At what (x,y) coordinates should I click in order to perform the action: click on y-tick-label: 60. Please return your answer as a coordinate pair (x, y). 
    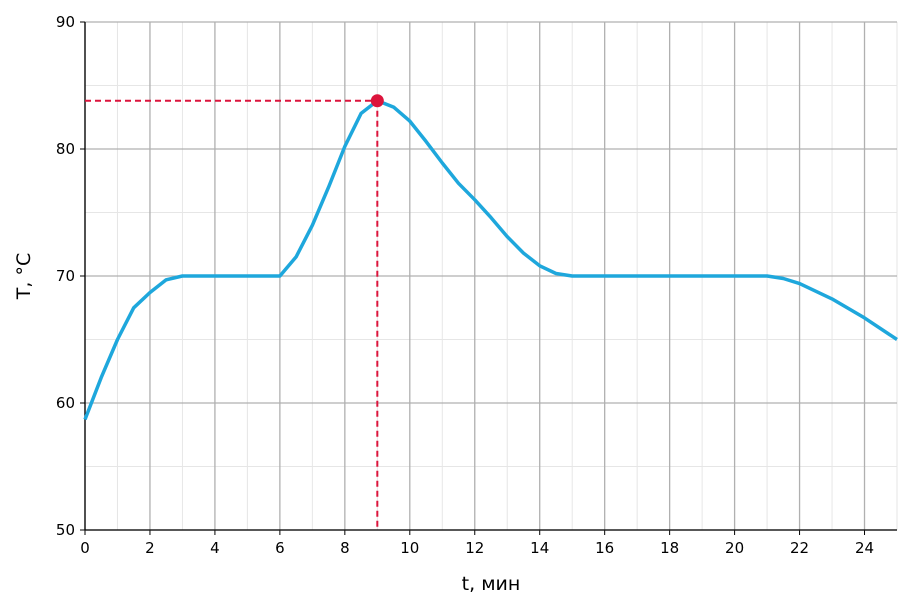
    Looking at the image, I should click on (65, 403).